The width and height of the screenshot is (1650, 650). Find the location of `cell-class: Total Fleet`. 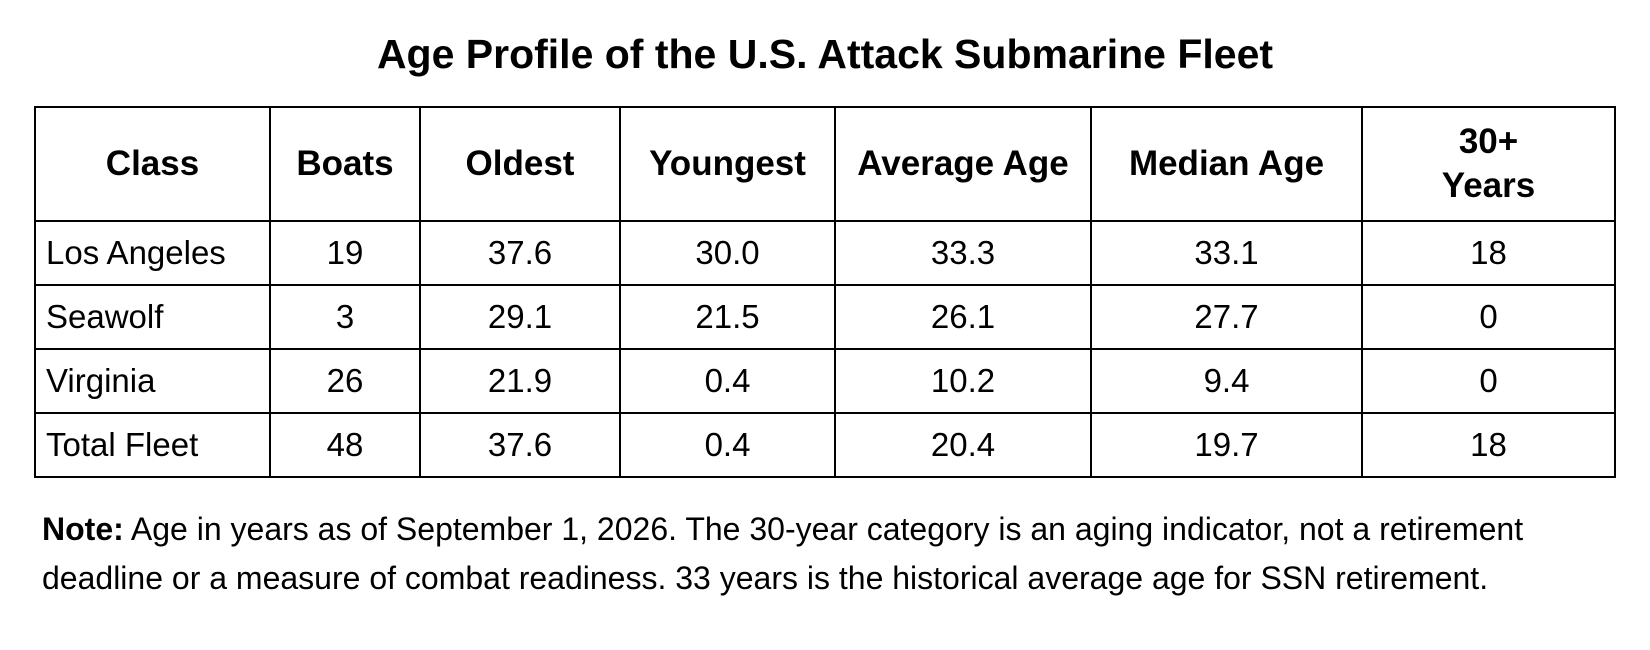

cell-class: Total Fleet is located at coordinates (152, 445).